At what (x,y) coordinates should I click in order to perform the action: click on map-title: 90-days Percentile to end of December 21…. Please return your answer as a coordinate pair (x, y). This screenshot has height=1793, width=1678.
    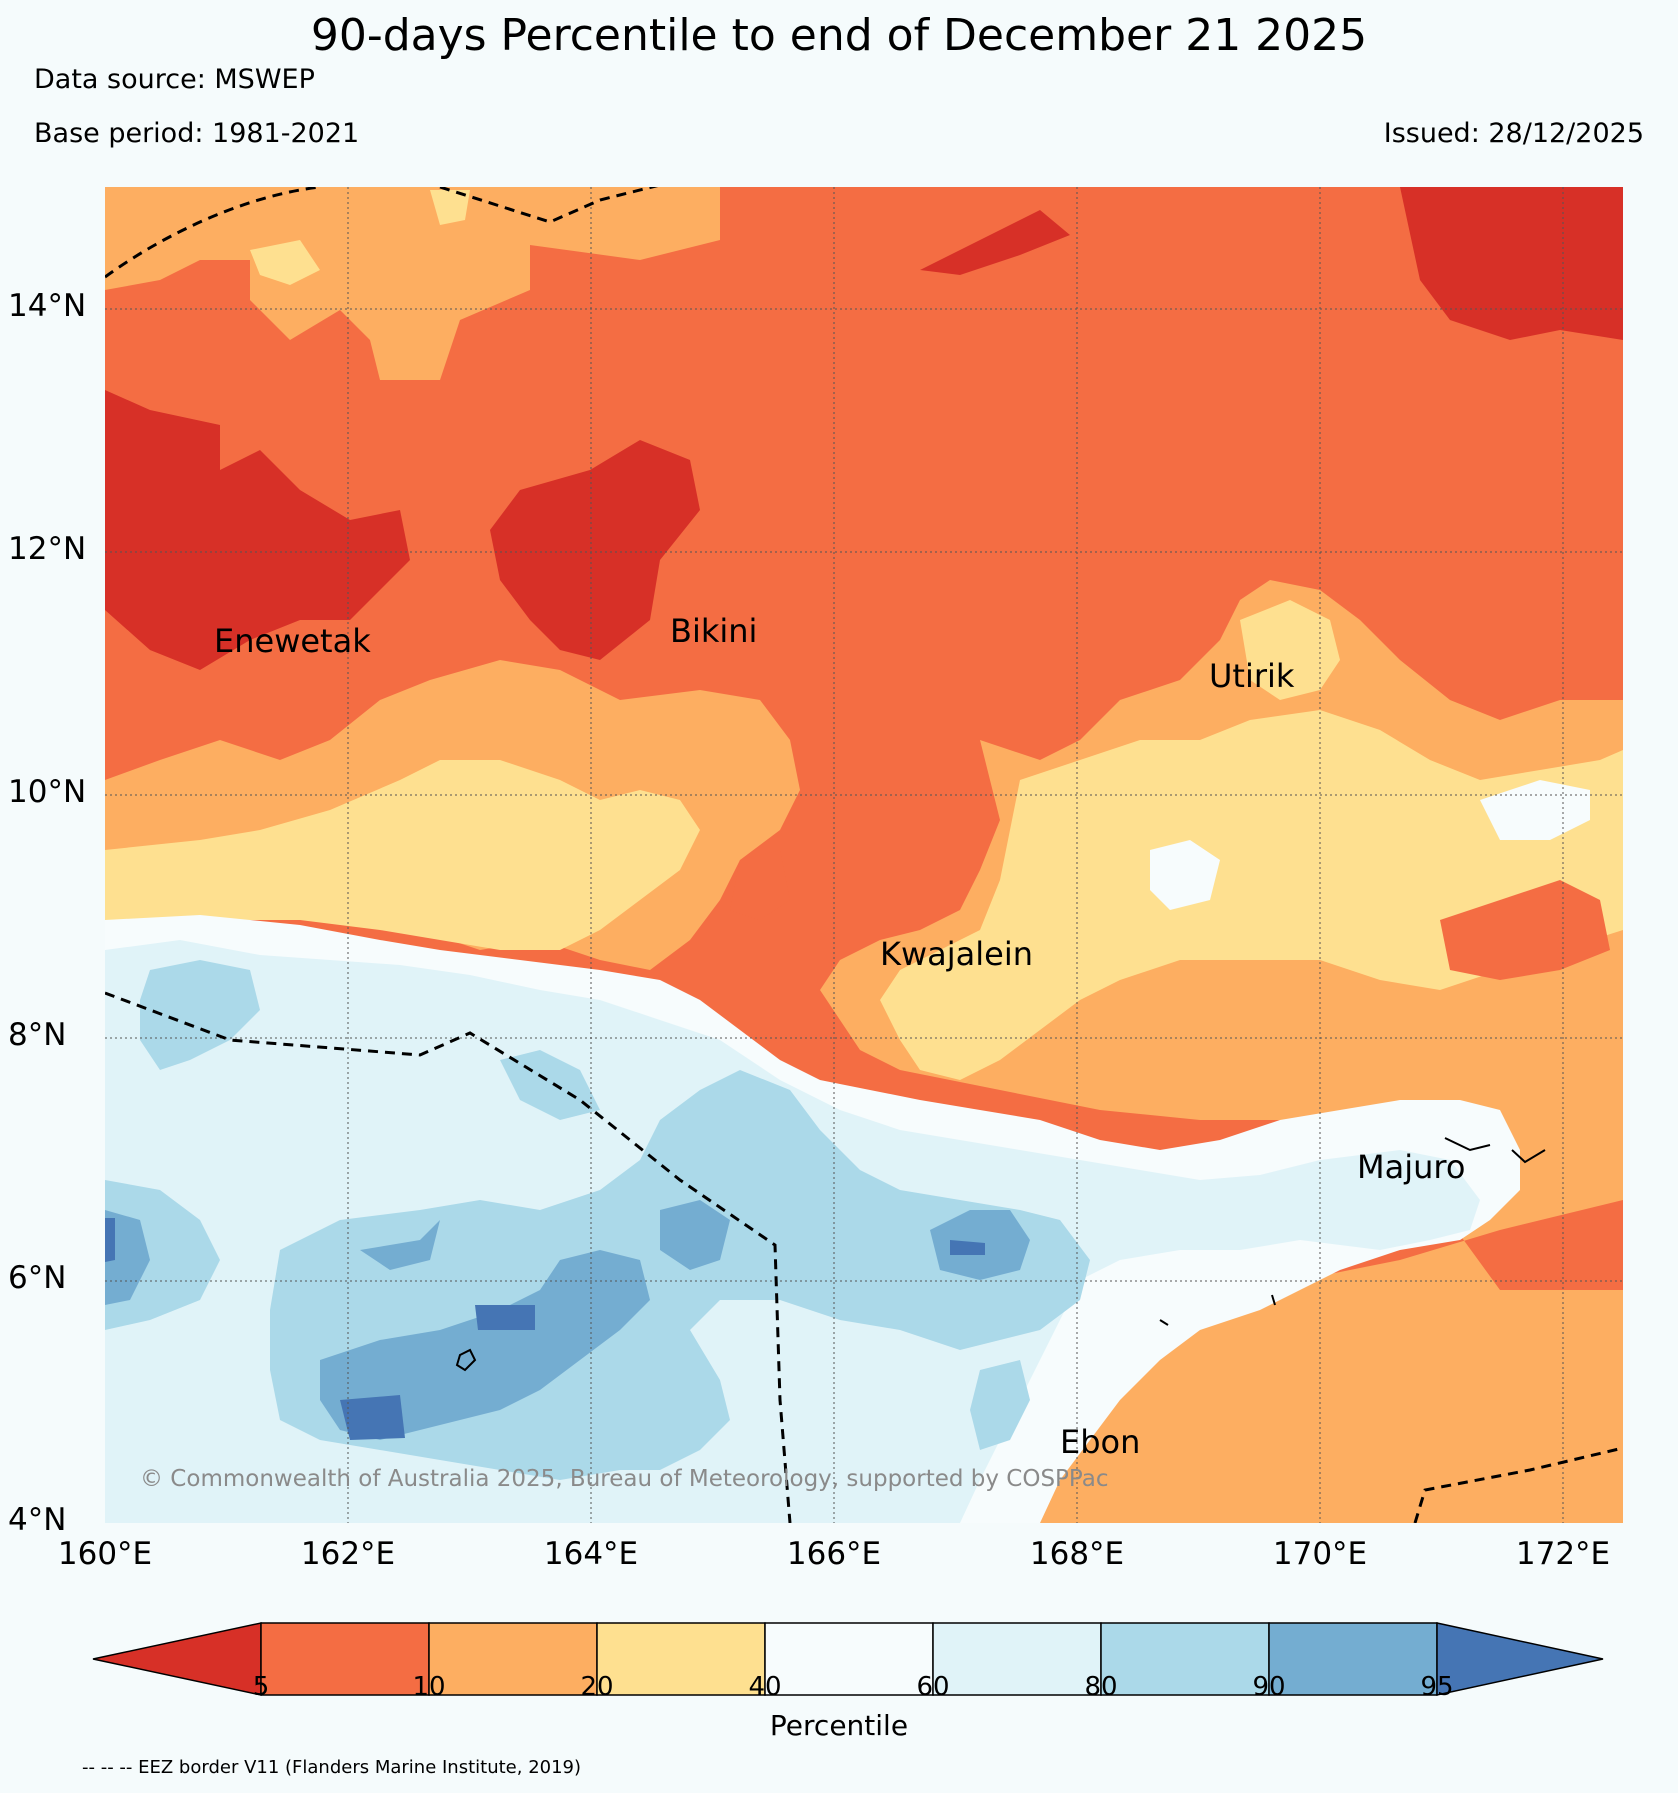
    Looking at the image, I should click on (839, 35).